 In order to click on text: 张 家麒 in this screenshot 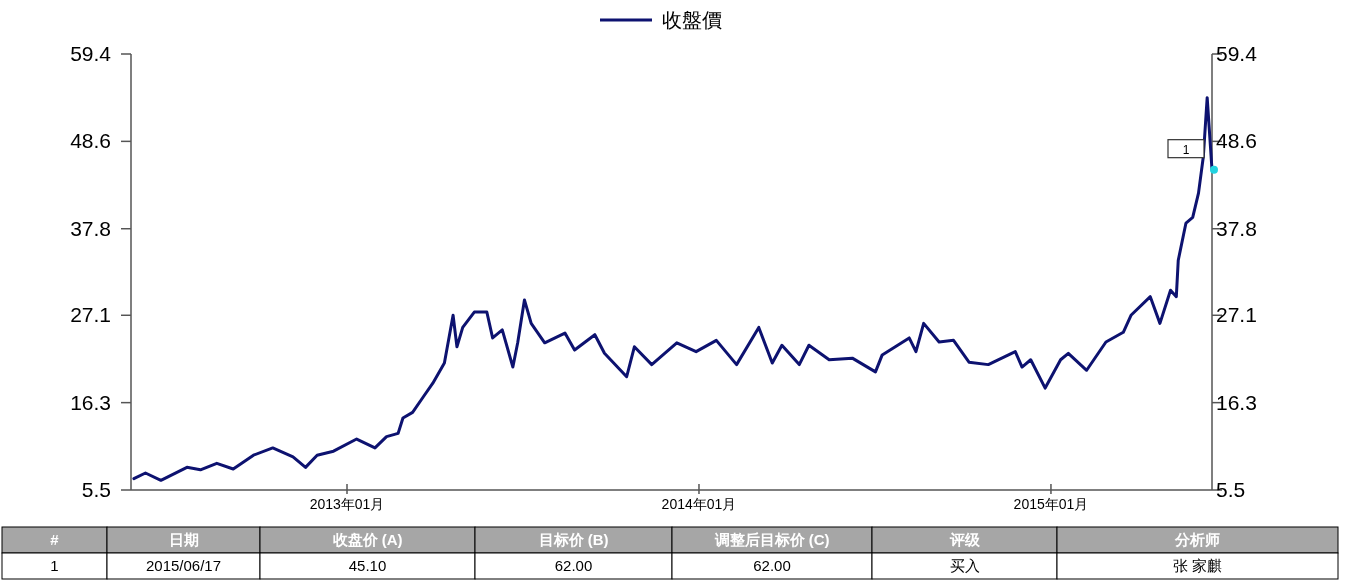, I will do `click(1197, 565)`.